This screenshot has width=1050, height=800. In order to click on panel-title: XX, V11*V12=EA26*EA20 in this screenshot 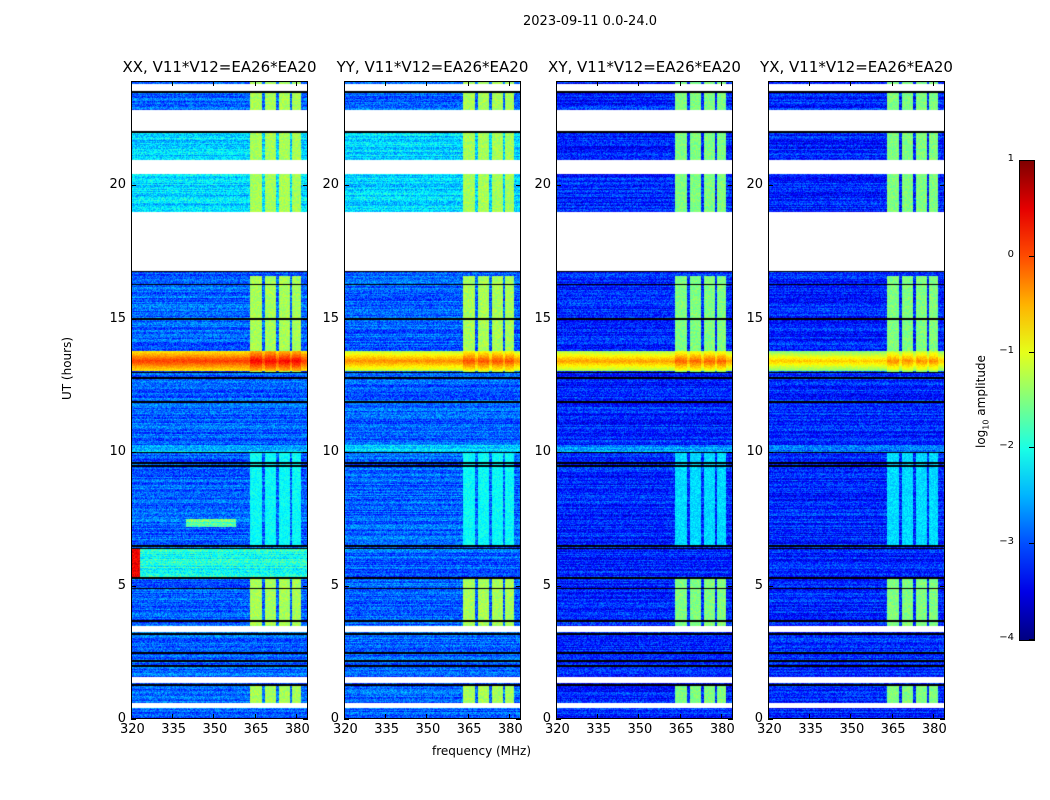, I will do `click(219, 67)`.